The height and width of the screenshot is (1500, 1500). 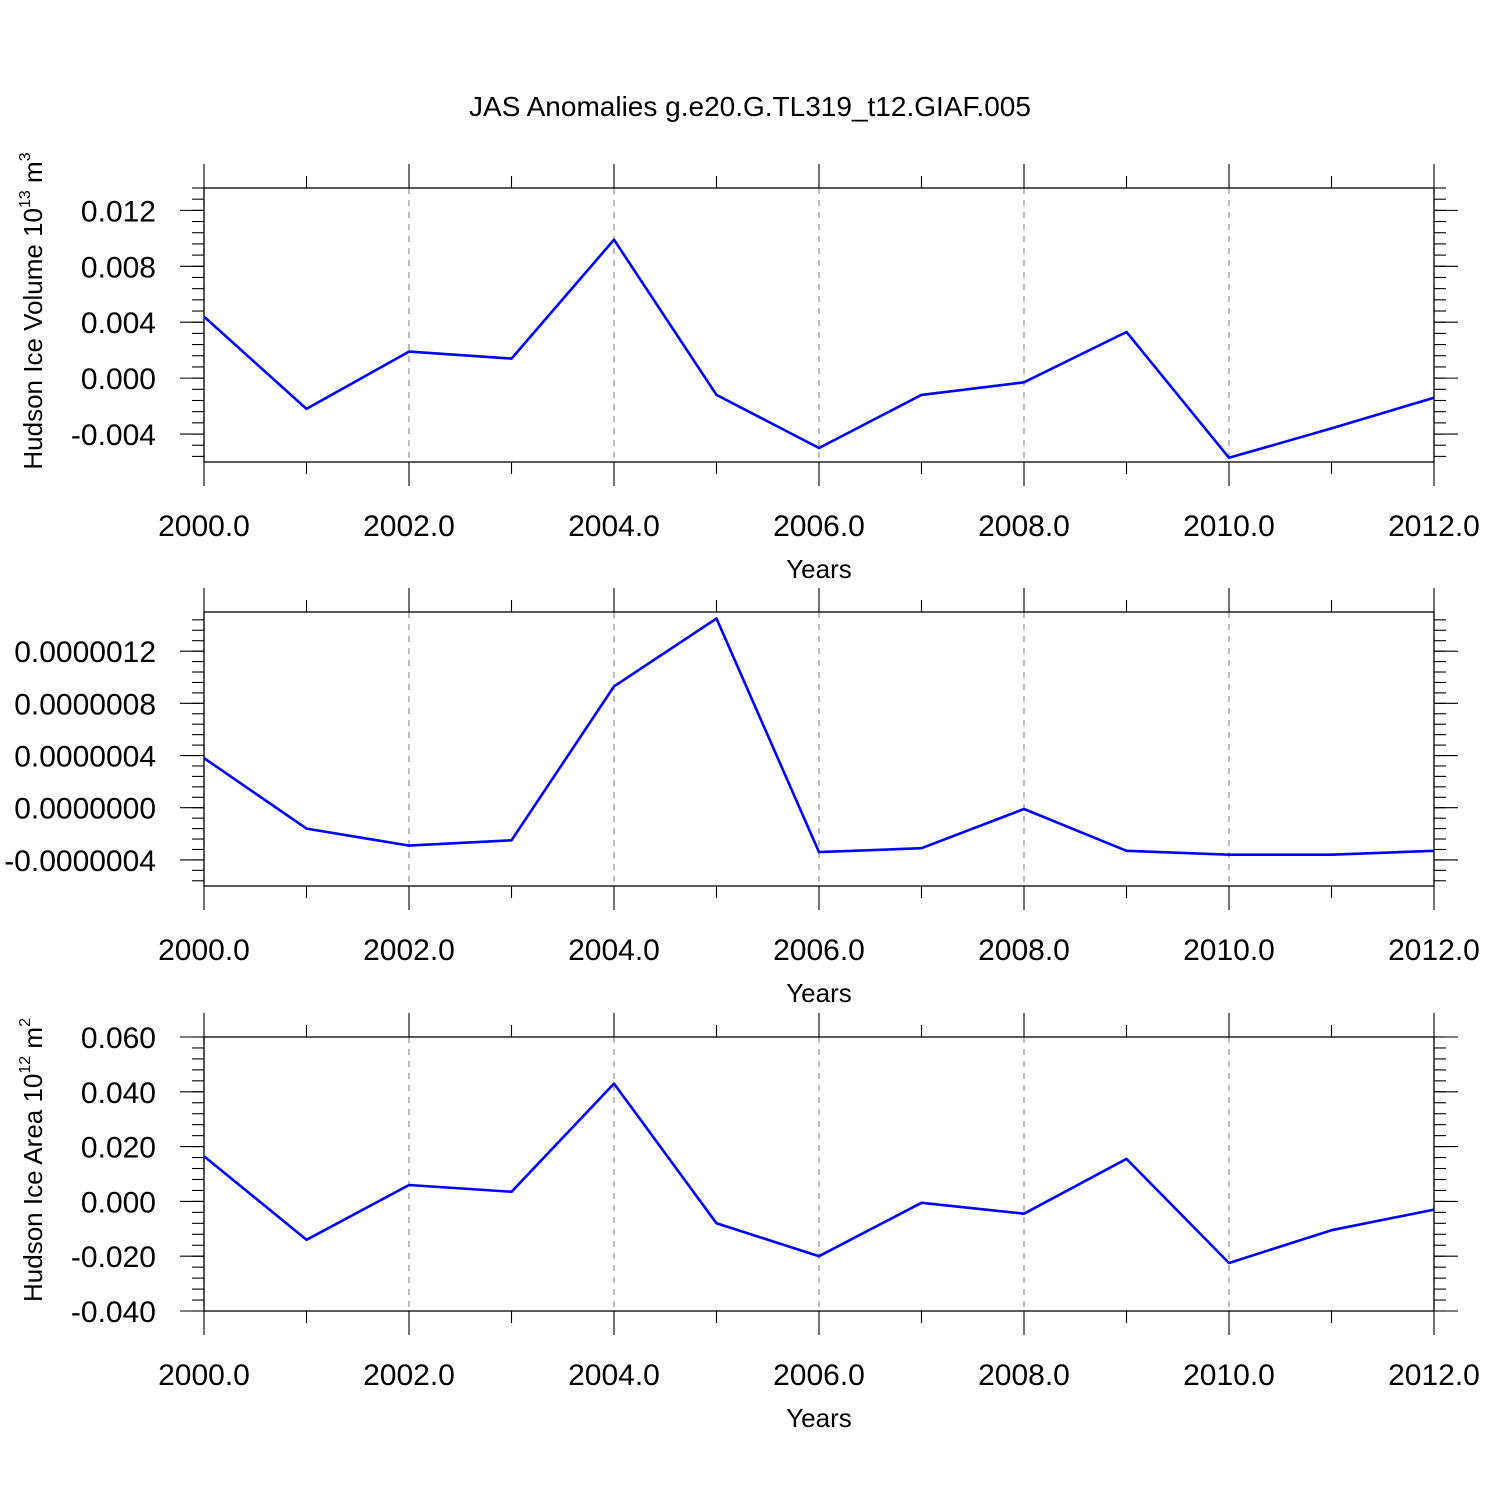 I want to click on y-tick-label: -0.020, so click(x=113, y=1257).